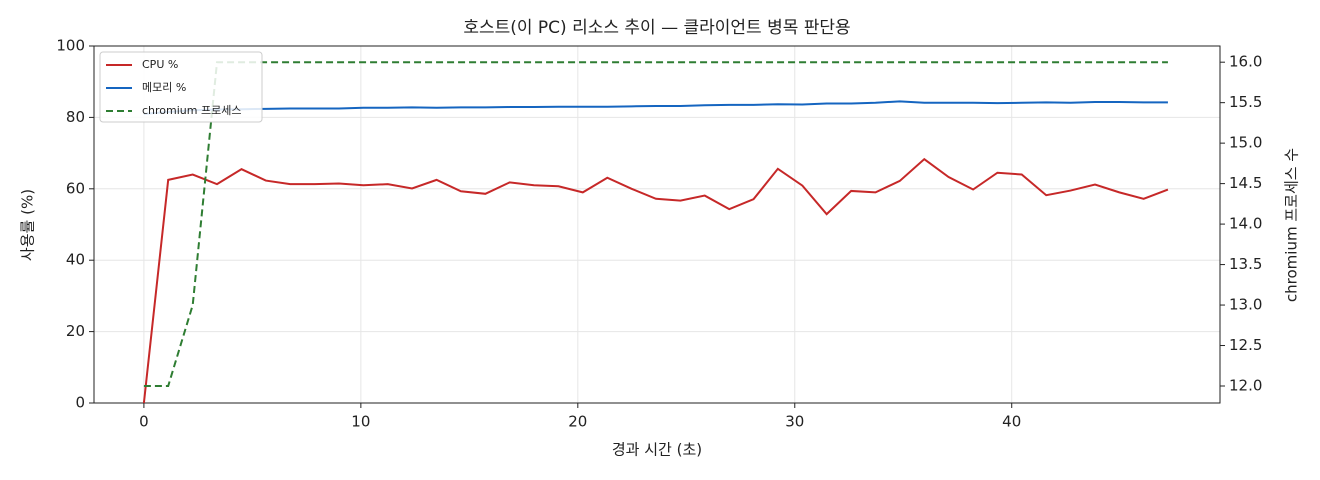  What do you see at coordinates (28, 225) in the screenshot?
I see `y-axis-label: 사용률 (%)` at bounding box center [28, 225].